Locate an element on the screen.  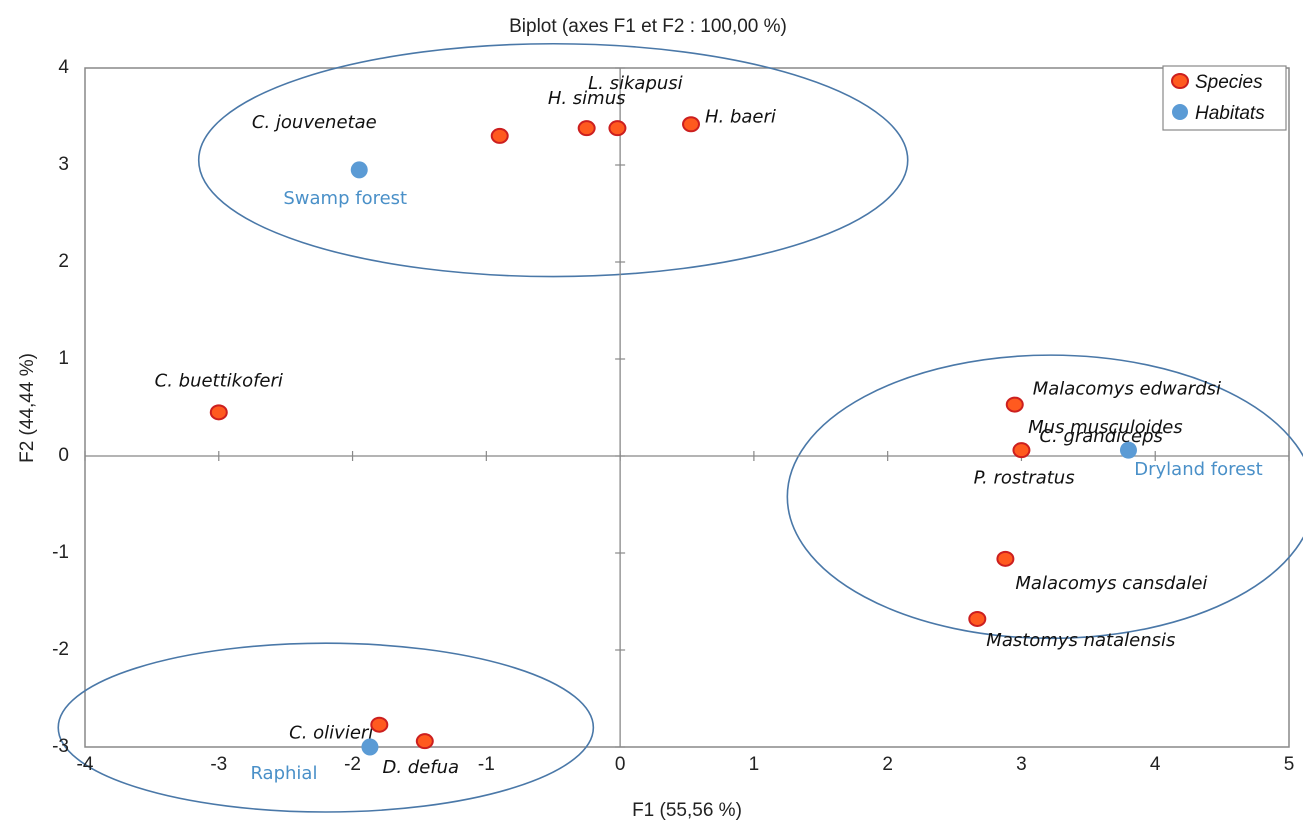
label-mus-musculoides: Mus musculoides is located at coordinates (1105, 427).